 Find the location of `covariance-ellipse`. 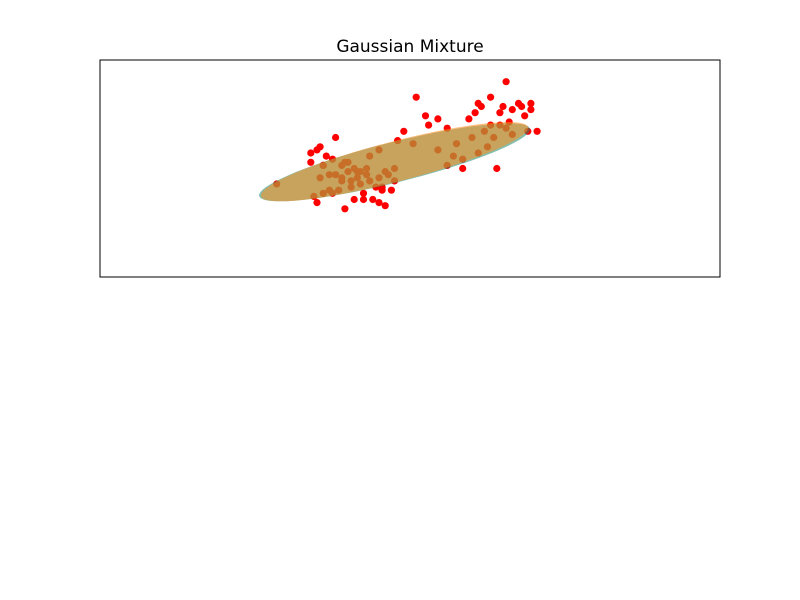

covariance-ellipse is located at coordinates (394, 162).